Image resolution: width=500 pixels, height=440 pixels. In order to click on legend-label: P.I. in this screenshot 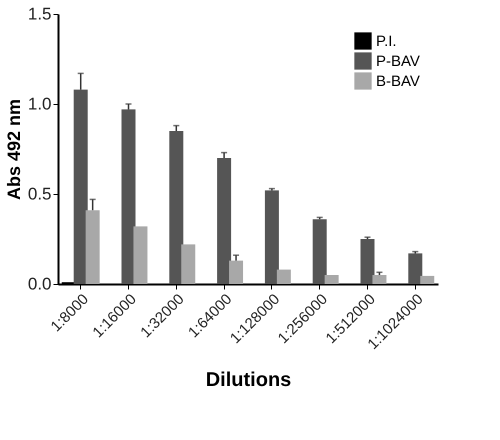, I will do `click(386, 41)`.